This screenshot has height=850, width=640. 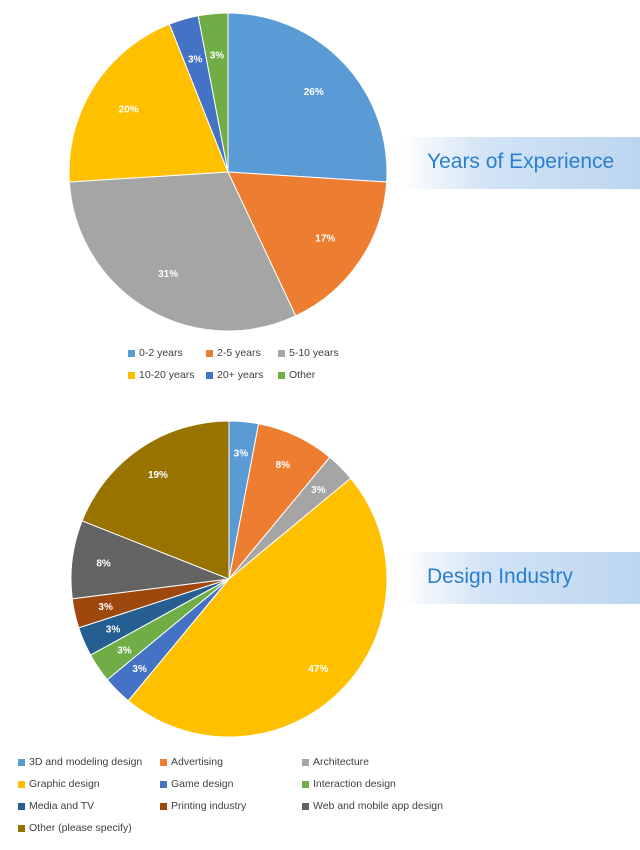 I want to click on legend-label: Media and TV, so click(x=62, y=806).